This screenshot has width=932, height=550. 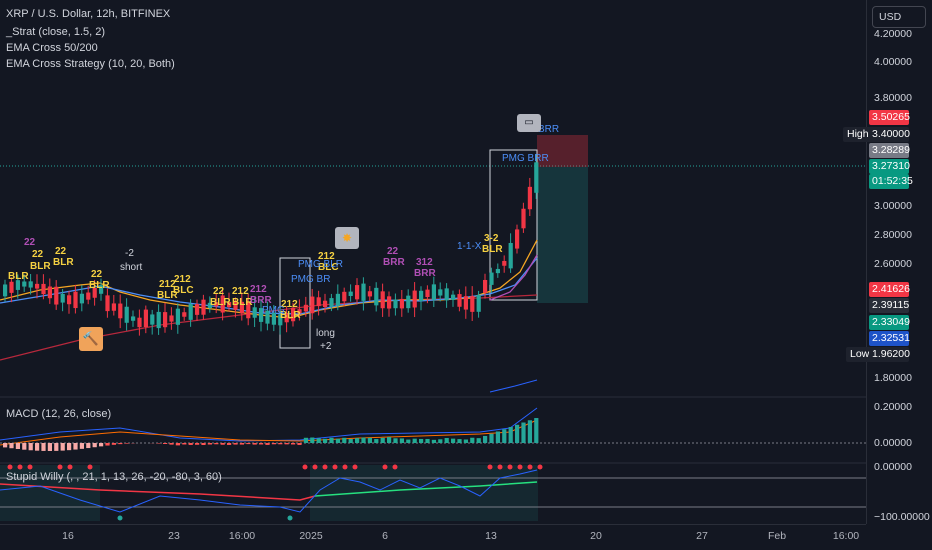 I want to click on chart-title: XRP / U.S. Dollar, 12h, BITFINEX, so click(x=88, y=14).